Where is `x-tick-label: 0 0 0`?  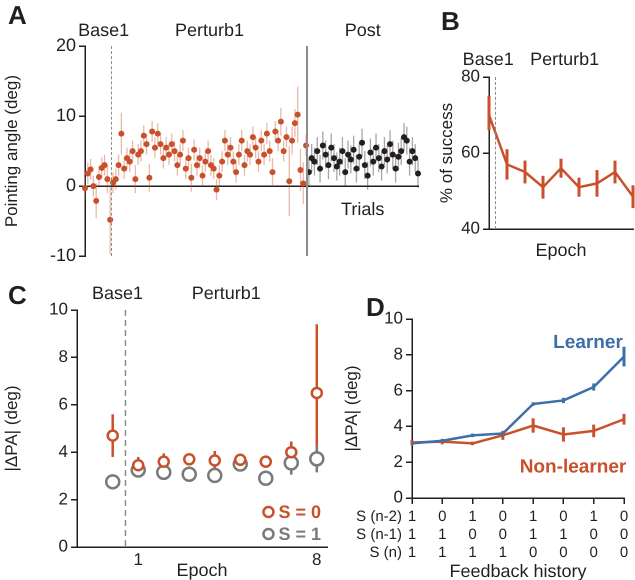
x-tick-label: 0 0 0 is located at coordinates (624, 535).